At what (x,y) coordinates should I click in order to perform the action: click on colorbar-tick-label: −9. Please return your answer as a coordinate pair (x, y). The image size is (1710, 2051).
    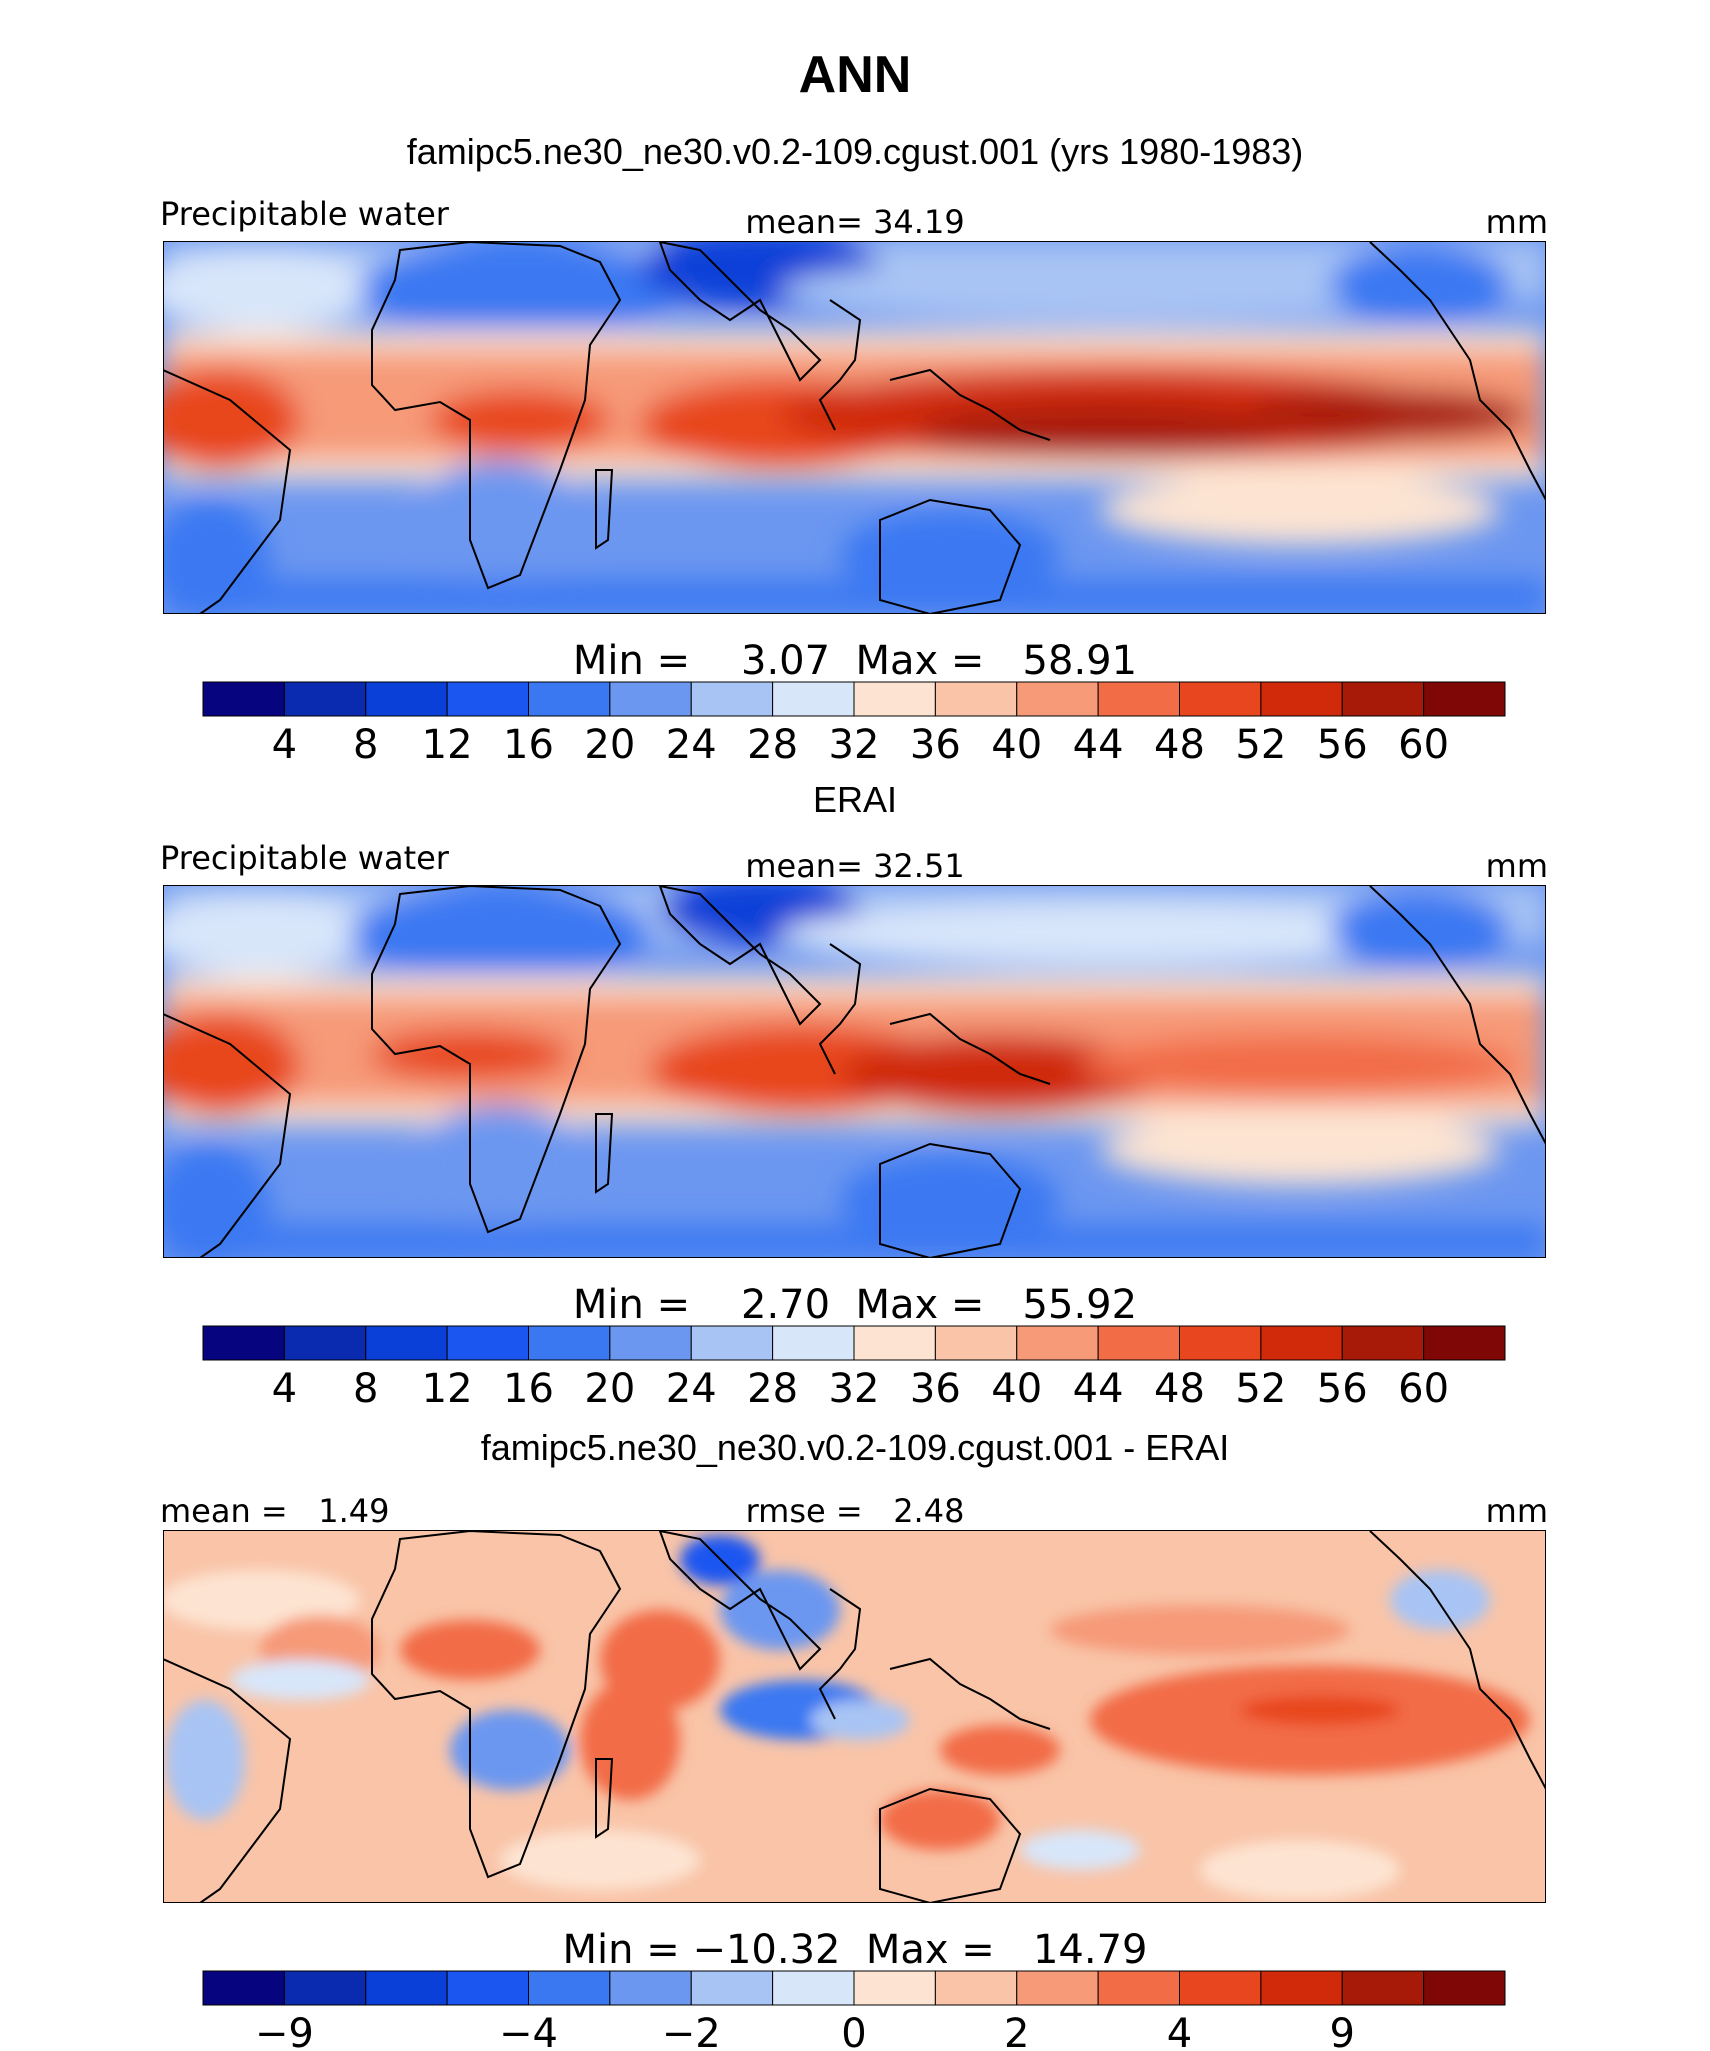
    Looking at the image, I should click on (284, 2031).